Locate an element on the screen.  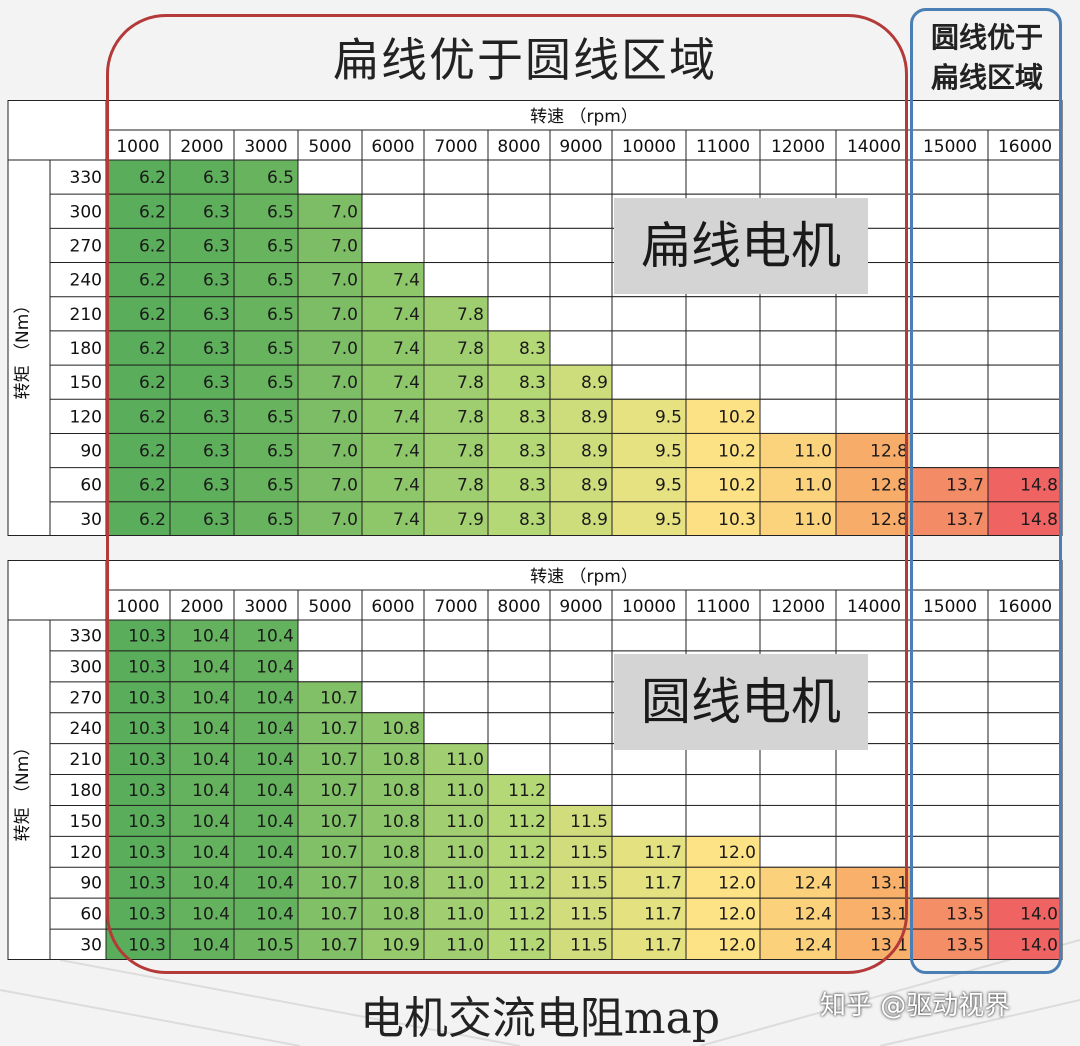
y-tick-label: 240 is located at coordinates (86, 729).